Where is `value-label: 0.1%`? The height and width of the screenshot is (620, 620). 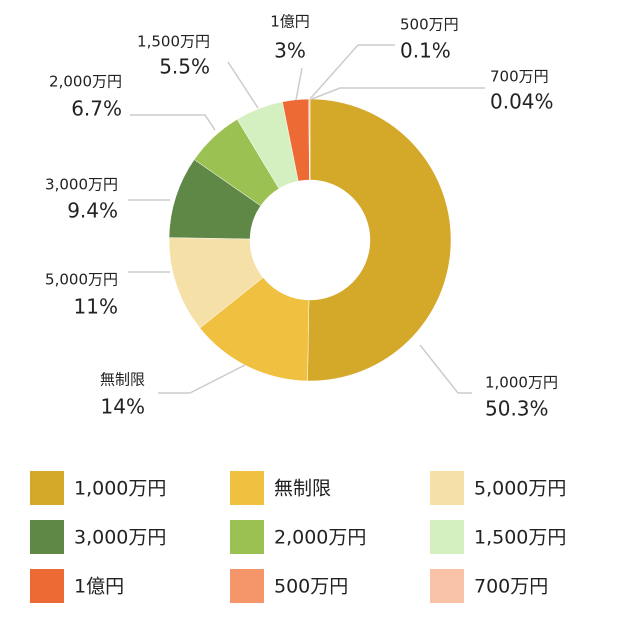
value-label: 0.1% is located at coordinates (425, 51).